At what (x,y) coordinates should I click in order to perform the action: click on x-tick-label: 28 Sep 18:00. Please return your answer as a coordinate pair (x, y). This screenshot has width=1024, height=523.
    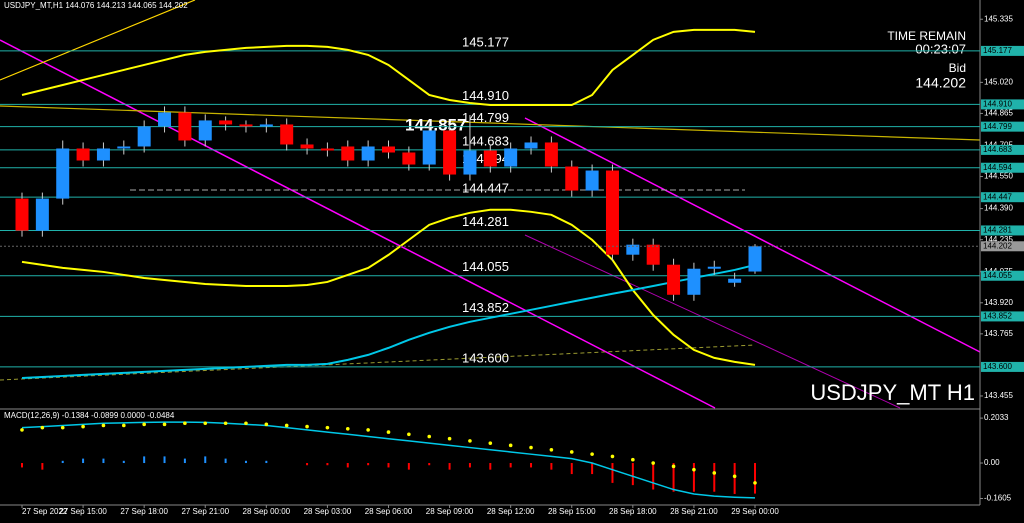
    Looking at the image, I should click on (633, 511).